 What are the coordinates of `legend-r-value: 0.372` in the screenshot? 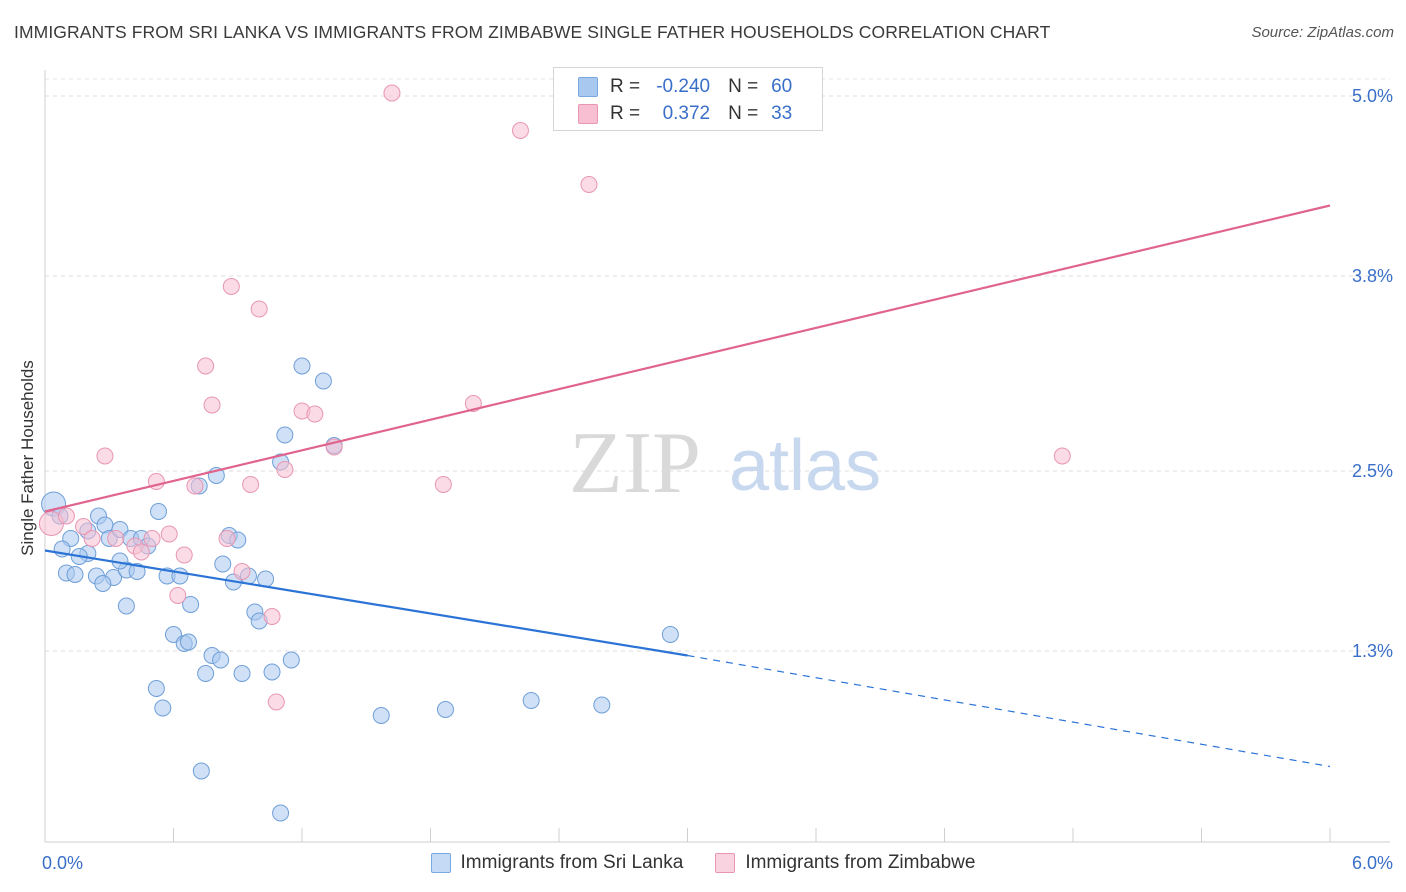 It's located at (686, 113).